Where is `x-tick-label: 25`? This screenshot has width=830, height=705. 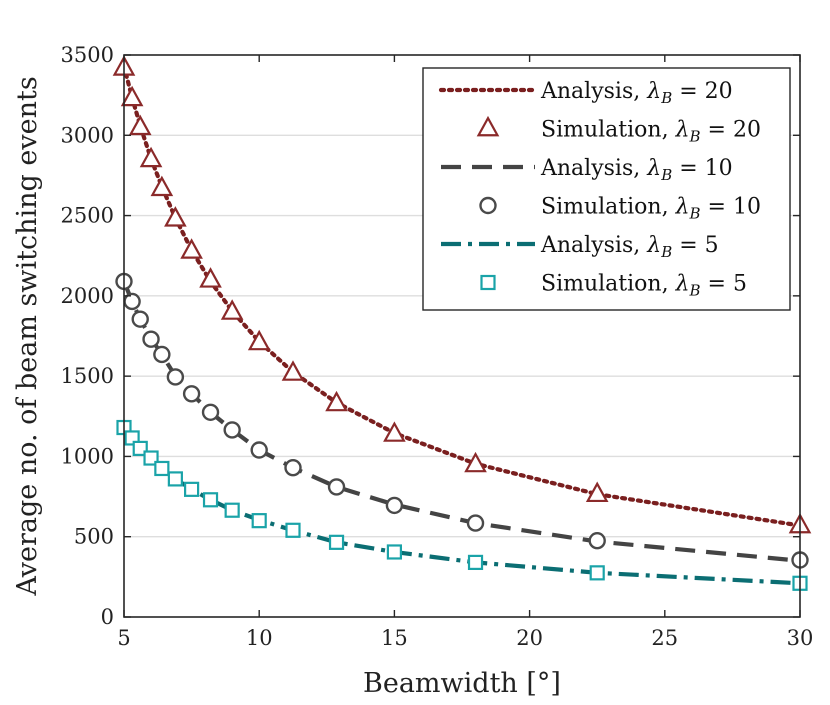
x-tick-label: 25 is located at coordinates (664, 638).